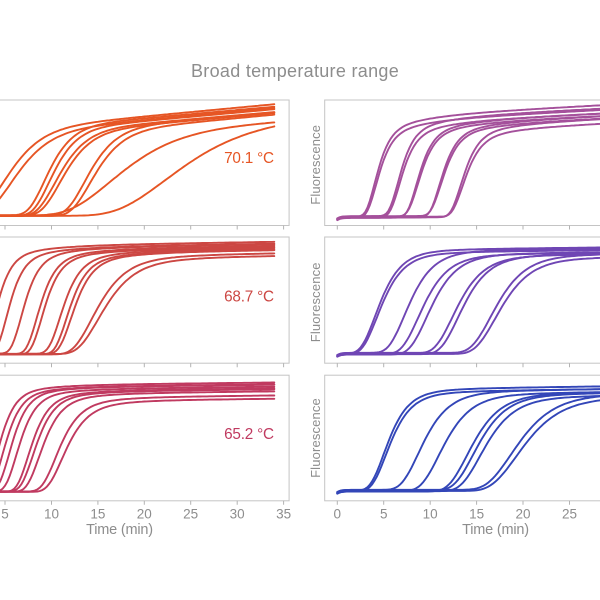 This screenshot has height=600, width=600. What do you see at coordinates (249, 158) in the screenshot?
I see `svg-text: 70.1 °C` at bounding box center [249, 158].